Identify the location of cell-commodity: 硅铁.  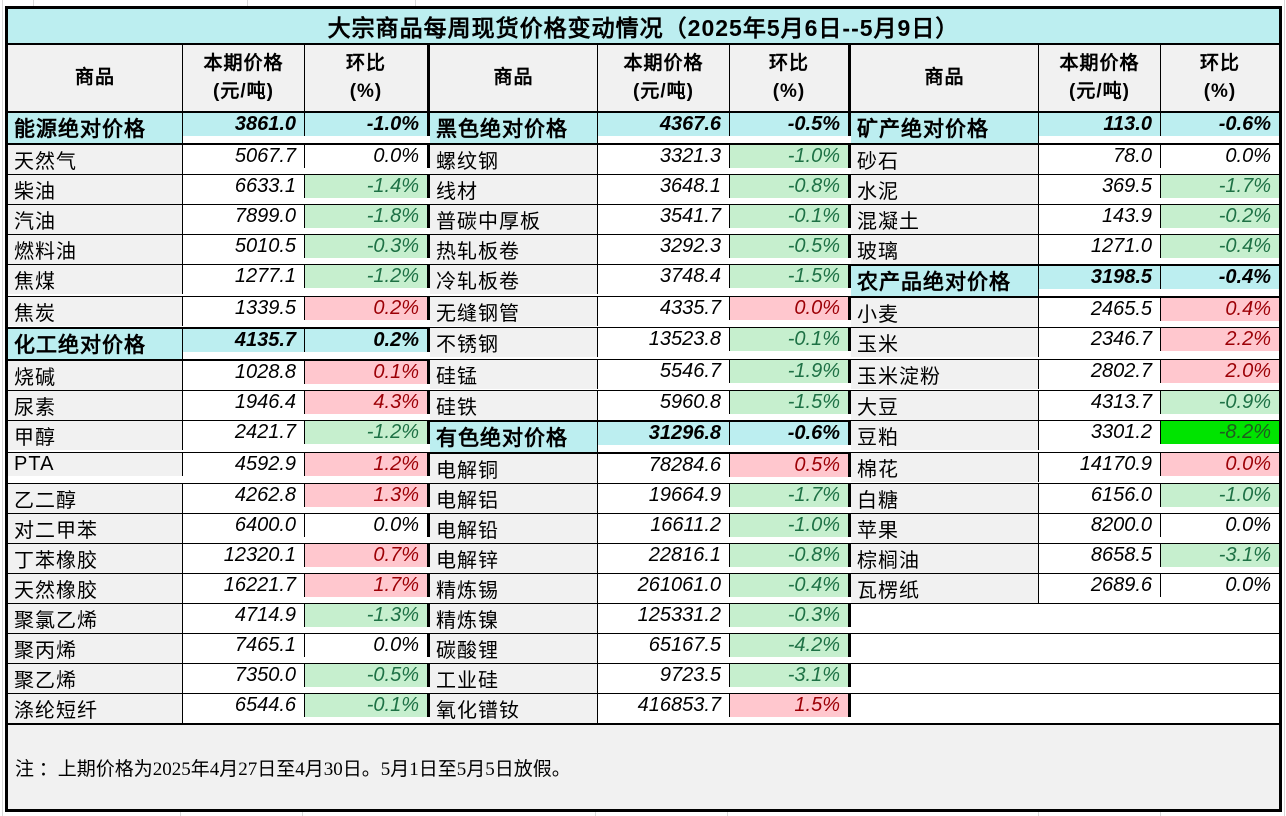
(514, 405).